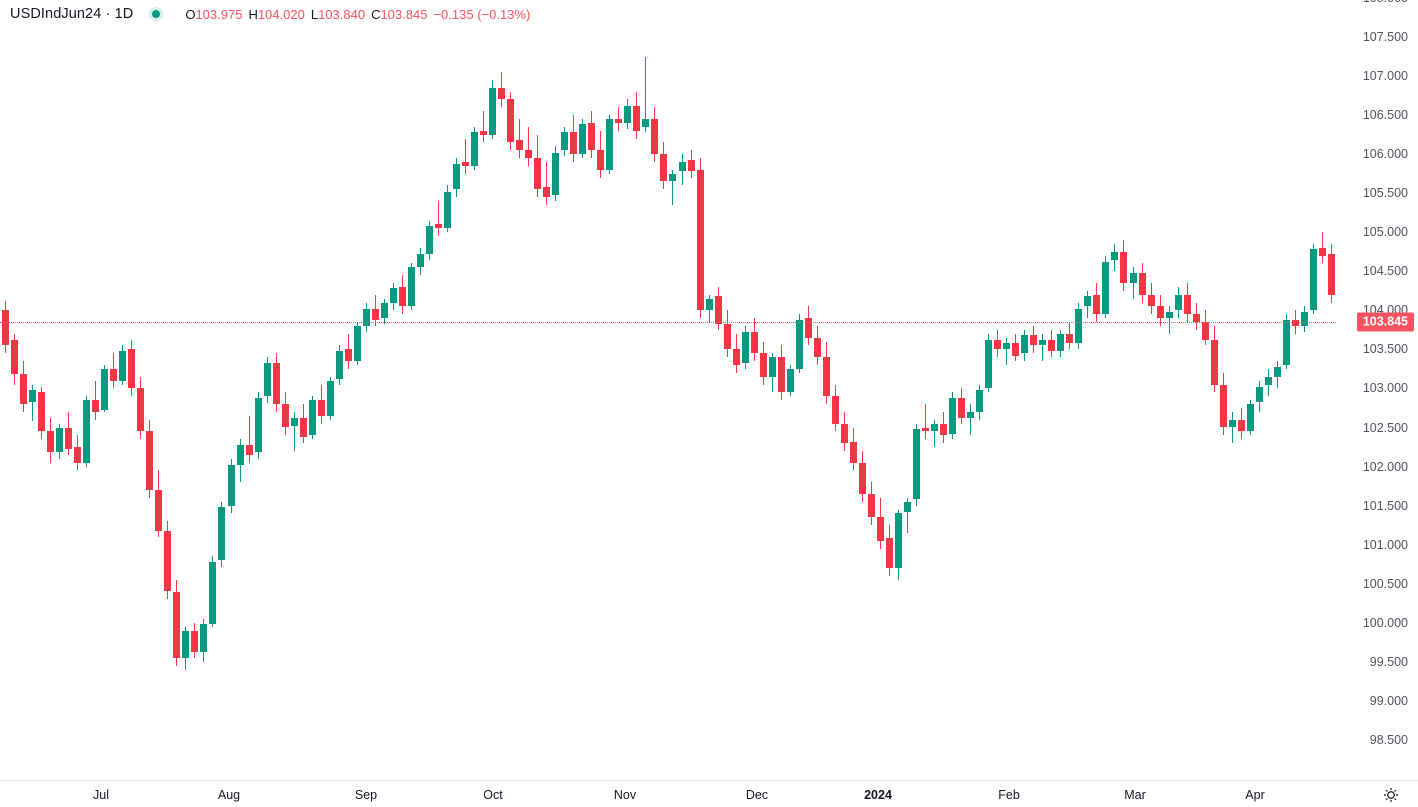 This screenshot has width=1418, height=807. What do you see at coordinates (1385, 193) in the screenshot?
I see `price-tick: 105.500` at bounding box center [1385, 193].